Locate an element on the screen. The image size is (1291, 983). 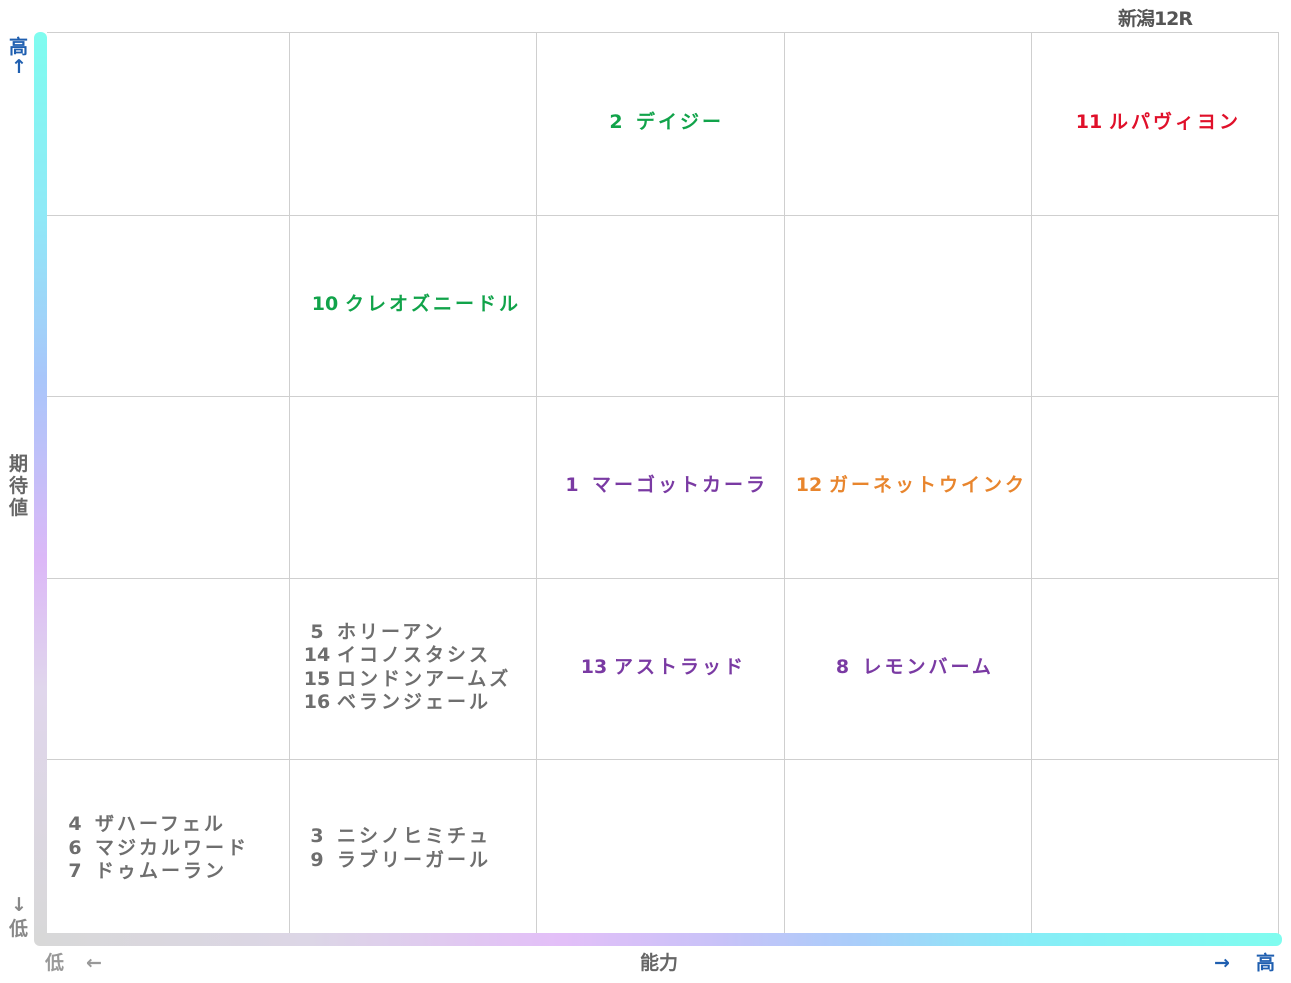
cell-entries: 12 ガーネットウインク is located at coordinates (908, 486).